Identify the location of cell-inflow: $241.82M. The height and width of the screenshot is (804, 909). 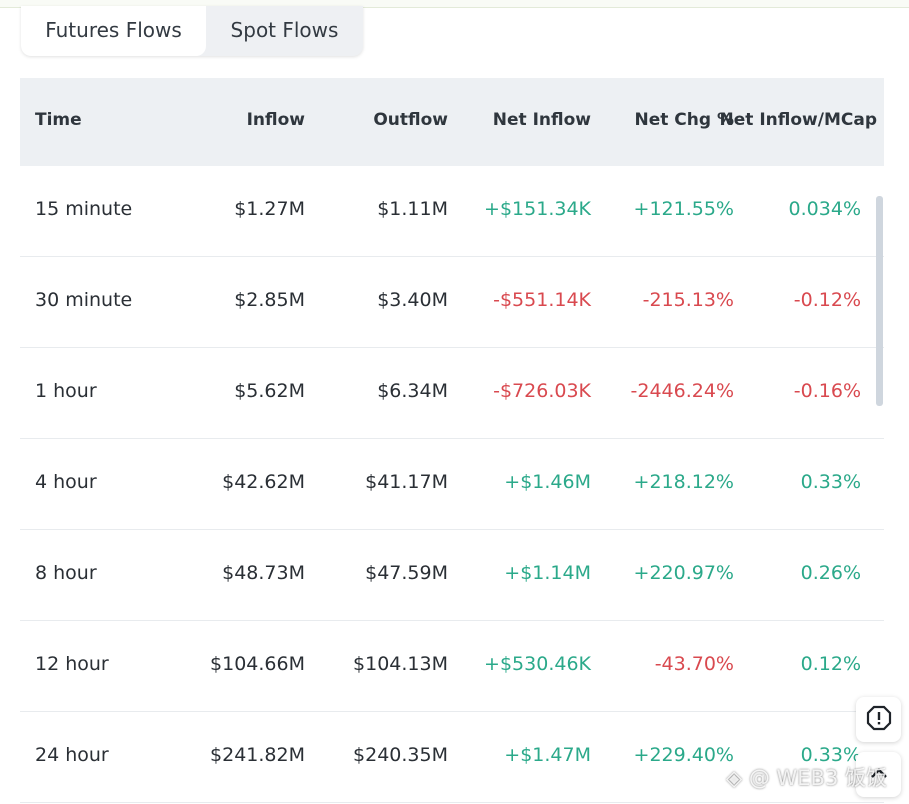
(257, 755).